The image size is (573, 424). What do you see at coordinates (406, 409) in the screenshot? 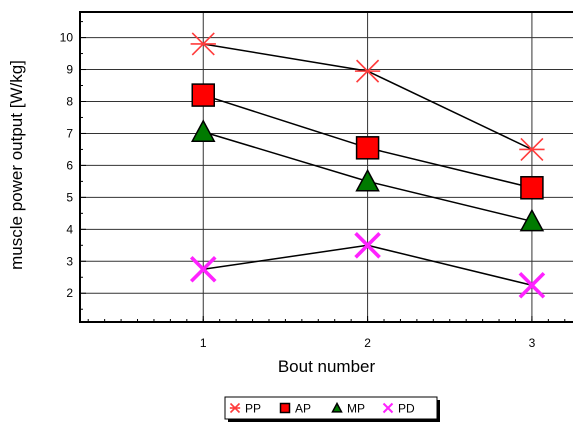
I see `legend-label-pd: PD` at bounding box center [406, 409].